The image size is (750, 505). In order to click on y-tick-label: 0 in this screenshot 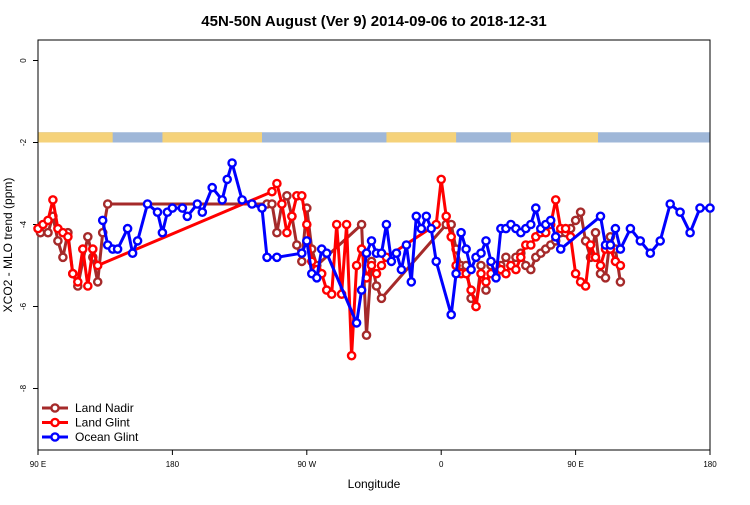, I will do `click(23, 60)`.